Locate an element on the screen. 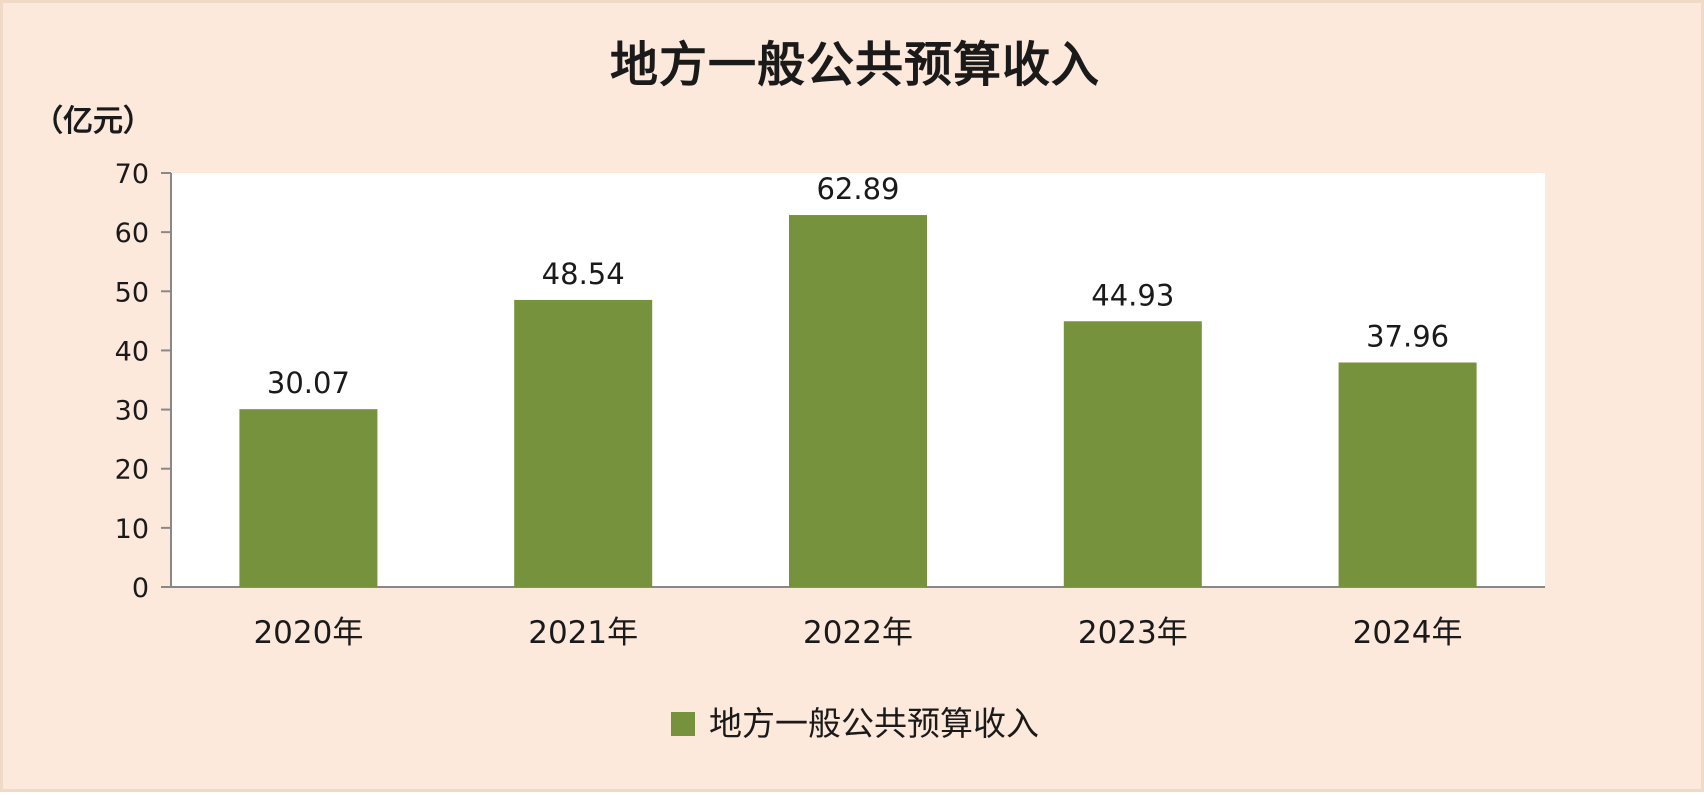 The image size is (1704, 795). legend-label: 地方一般公共预算收入 is located at coordinates (874, 723).